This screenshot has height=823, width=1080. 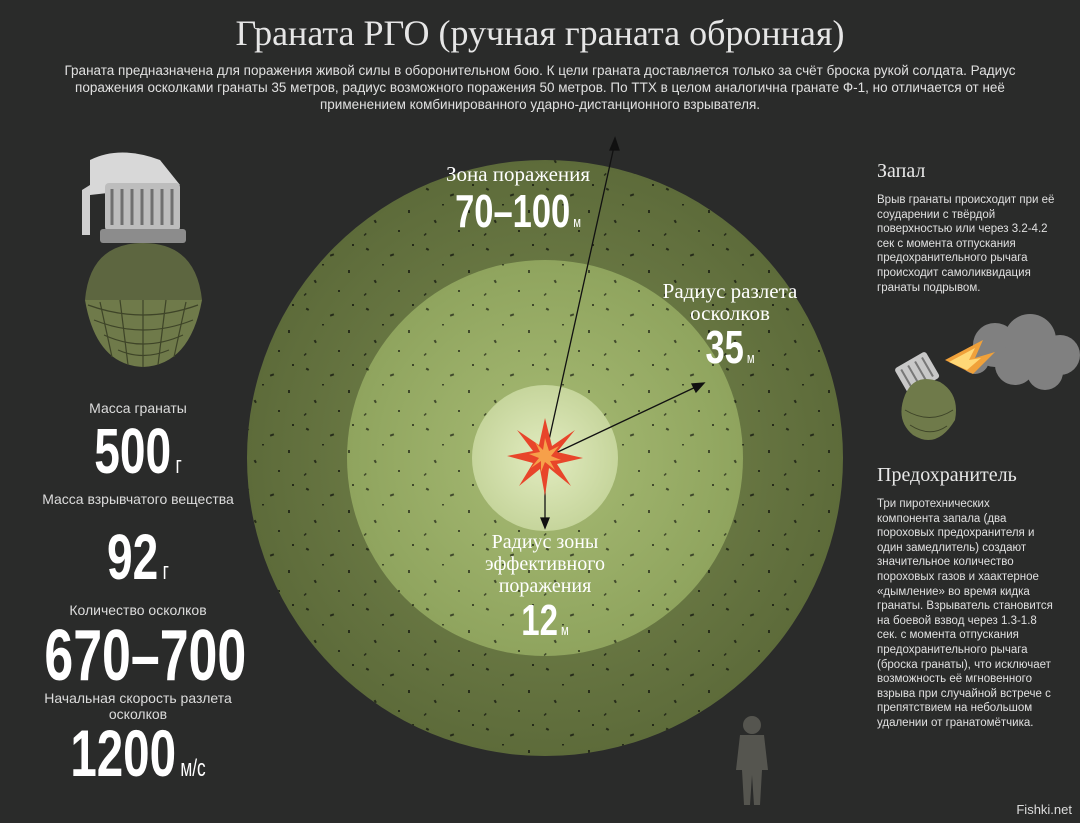 I want to click on stat-explosive-unit: г, so click(x=165, y=571).